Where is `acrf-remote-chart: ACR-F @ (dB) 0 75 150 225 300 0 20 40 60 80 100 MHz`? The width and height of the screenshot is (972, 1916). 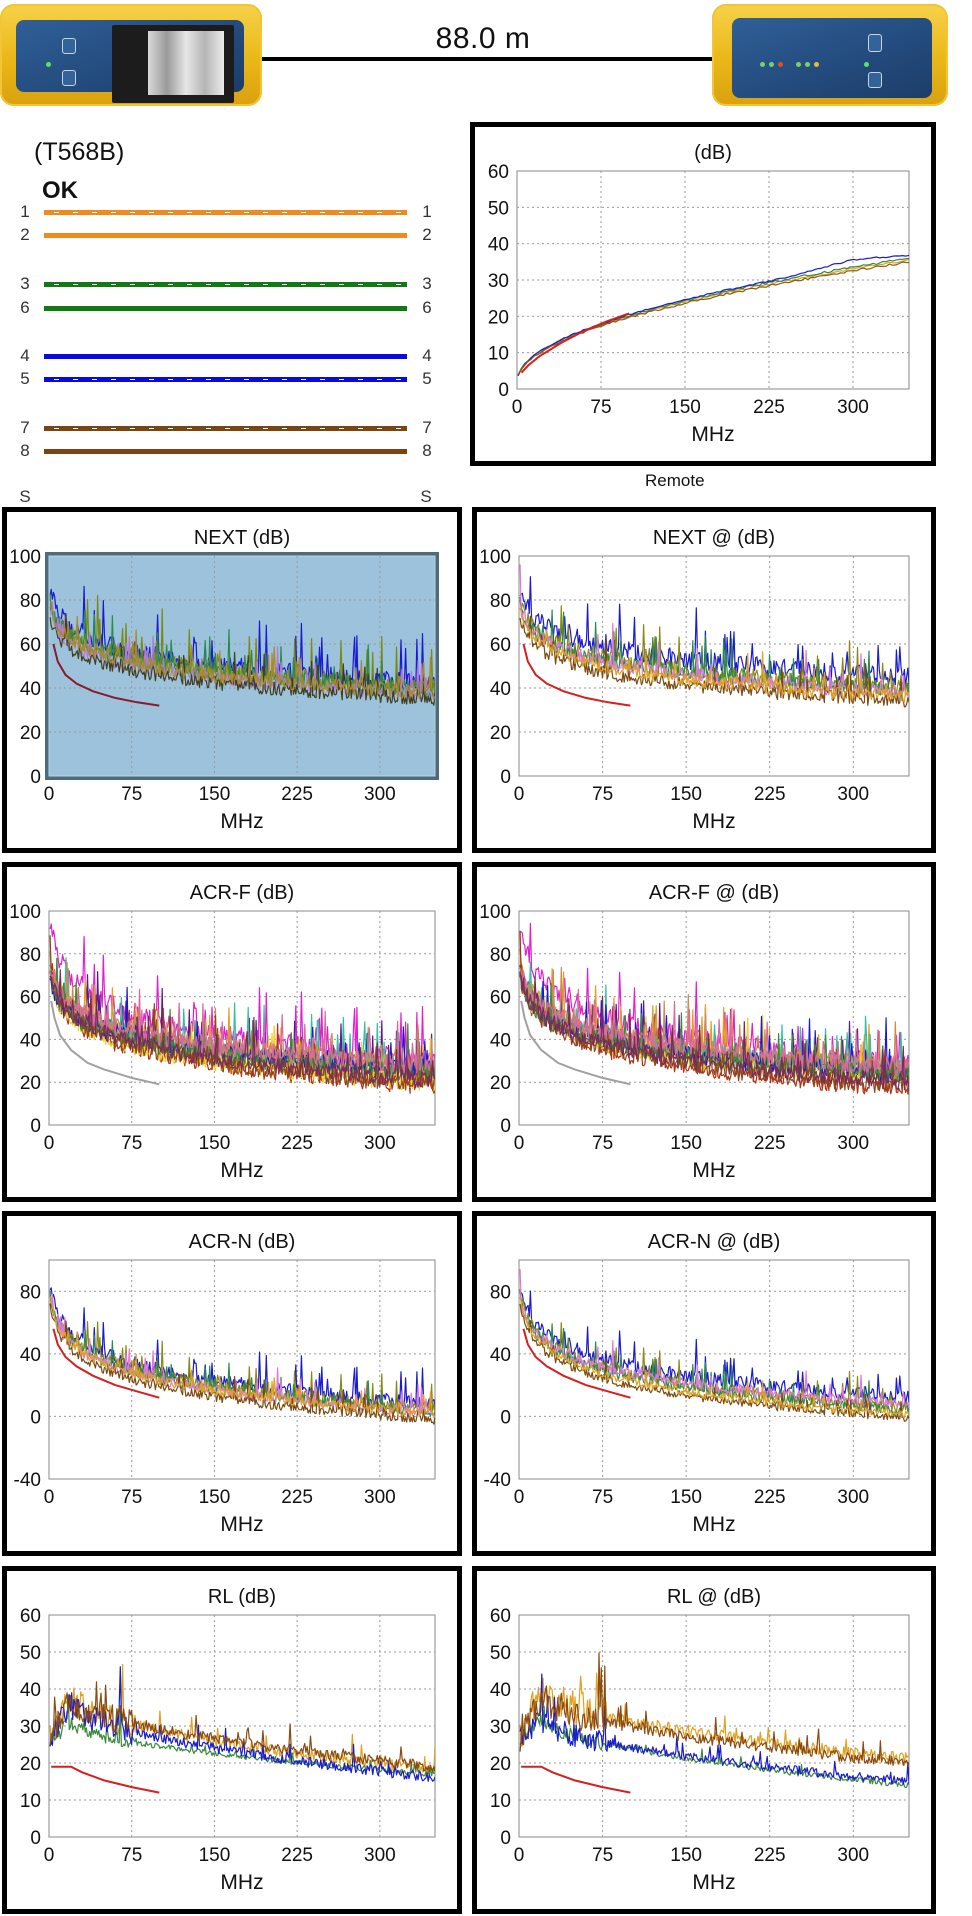
acrf-remote-chart: ACR-F @ (dB) 0 75 150 225 300 0 20 40 60 80 100 MHz is located at coordinates (704, 1032).